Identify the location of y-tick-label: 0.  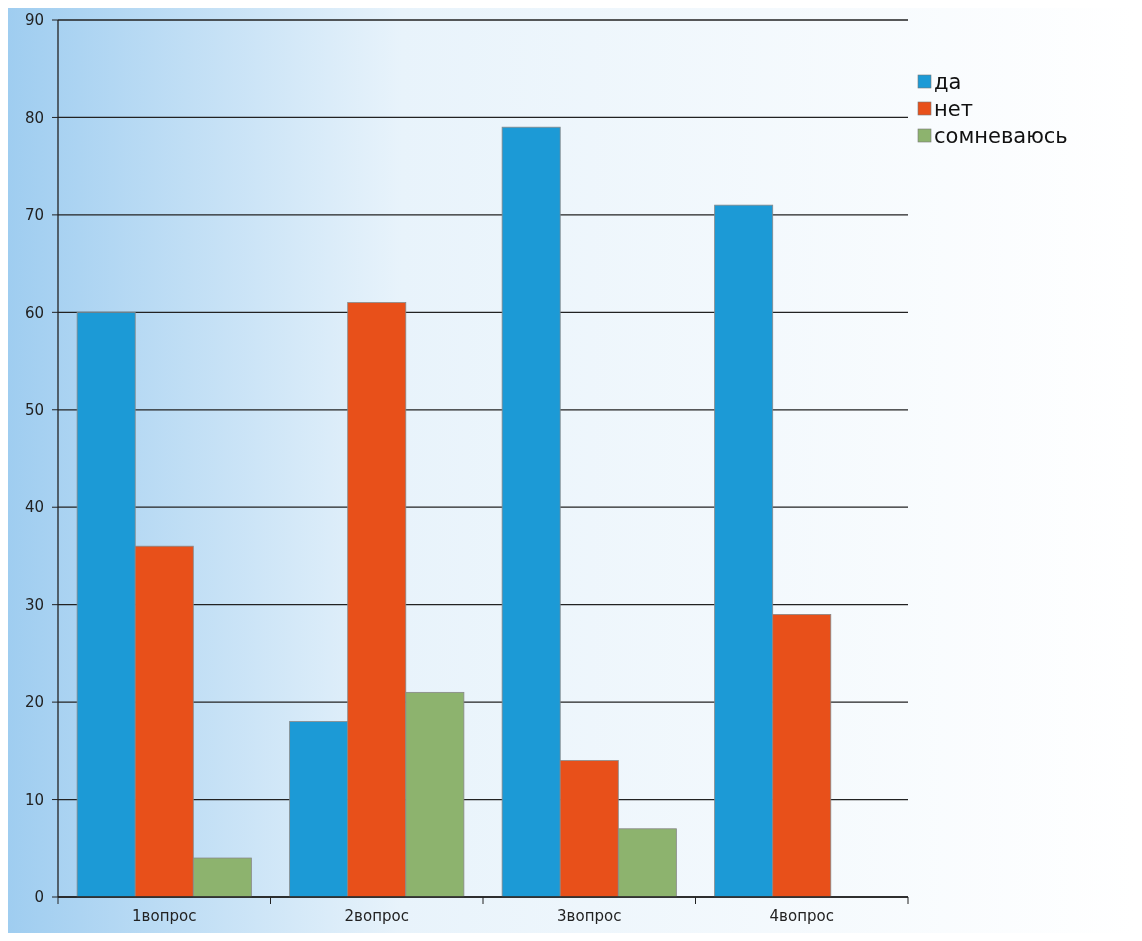
(39, 897).